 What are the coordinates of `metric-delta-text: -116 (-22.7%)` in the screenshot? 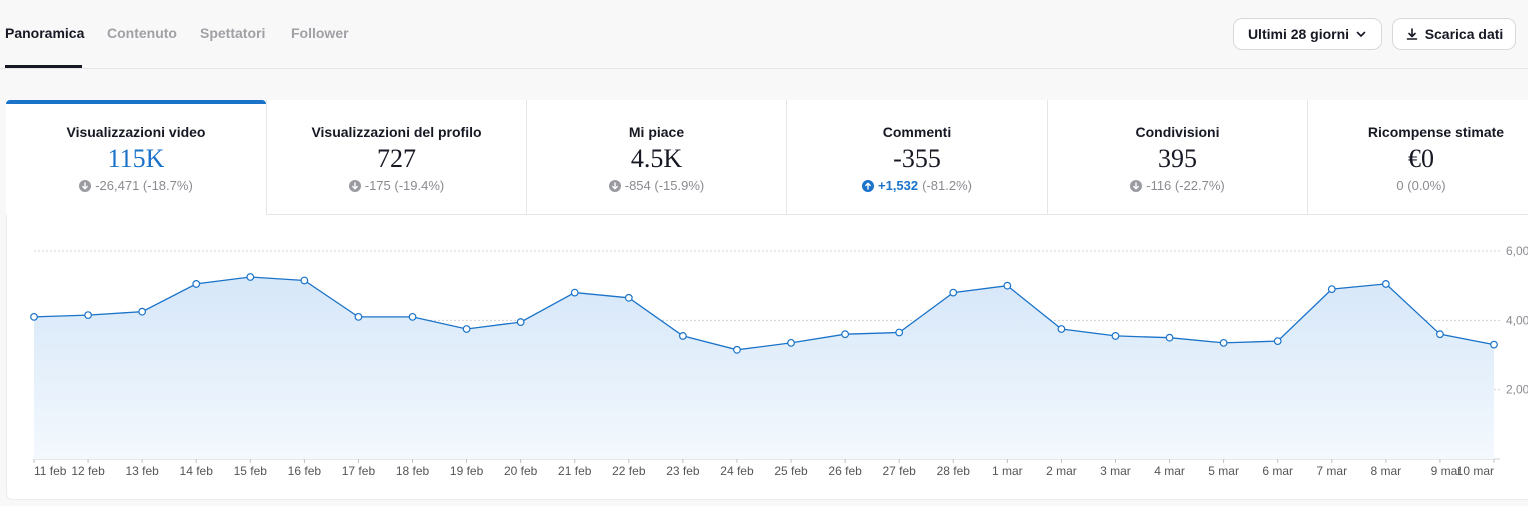 It's located at (1185, 185).